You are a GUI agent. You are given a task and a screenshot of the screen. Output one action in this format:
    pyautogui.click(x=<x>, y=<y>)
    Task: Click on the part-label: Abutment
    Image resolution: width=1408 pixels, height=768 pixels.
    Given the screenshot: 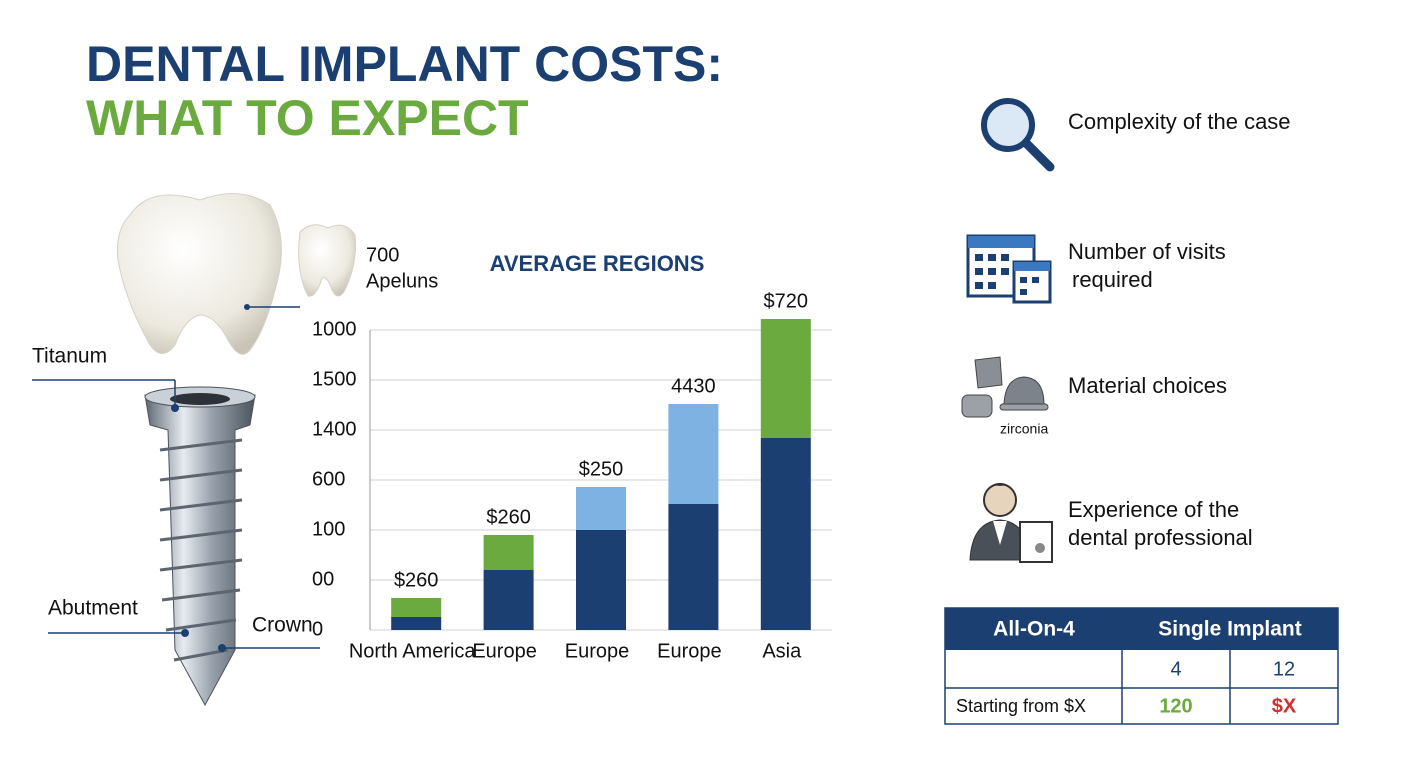 What is the action you would take?
    pyautogui.click(x=93, y=608)
    